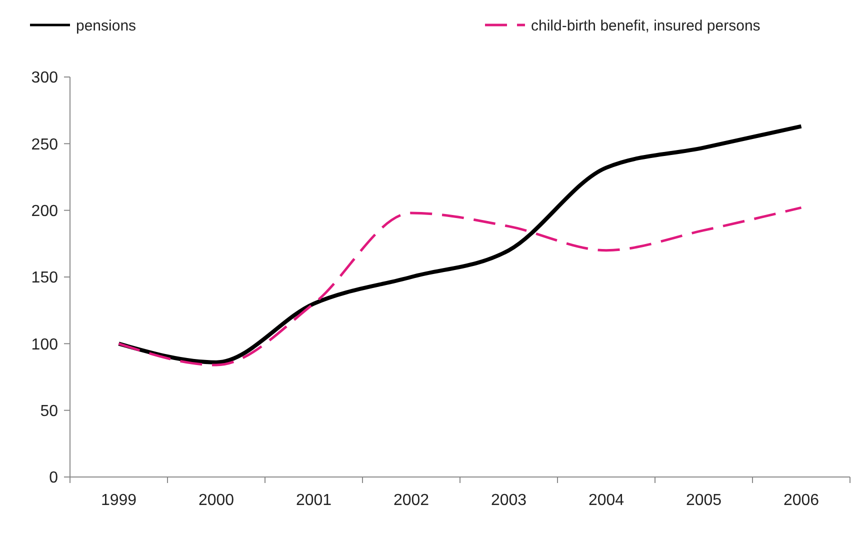  I want to click on x-tick-label: 1999, so click(118, 500).